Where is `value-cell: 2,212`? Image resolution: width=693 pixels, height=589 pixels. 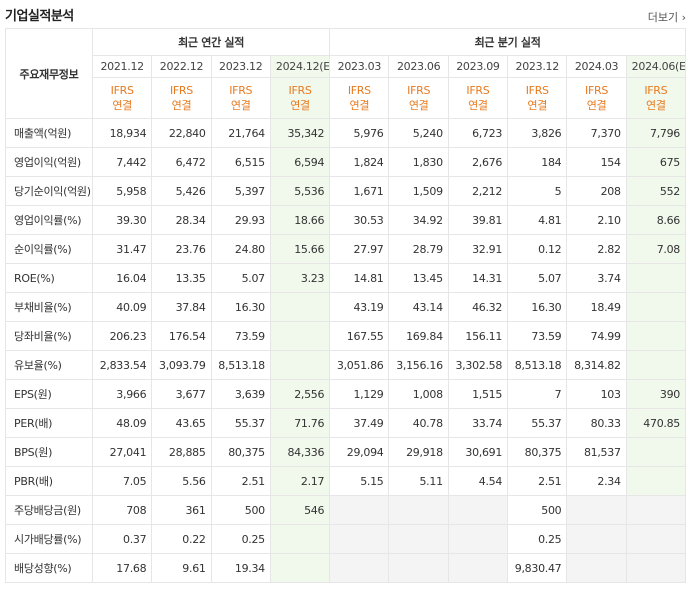 value-cell: 2,212 is located at coordinates (478, 191).